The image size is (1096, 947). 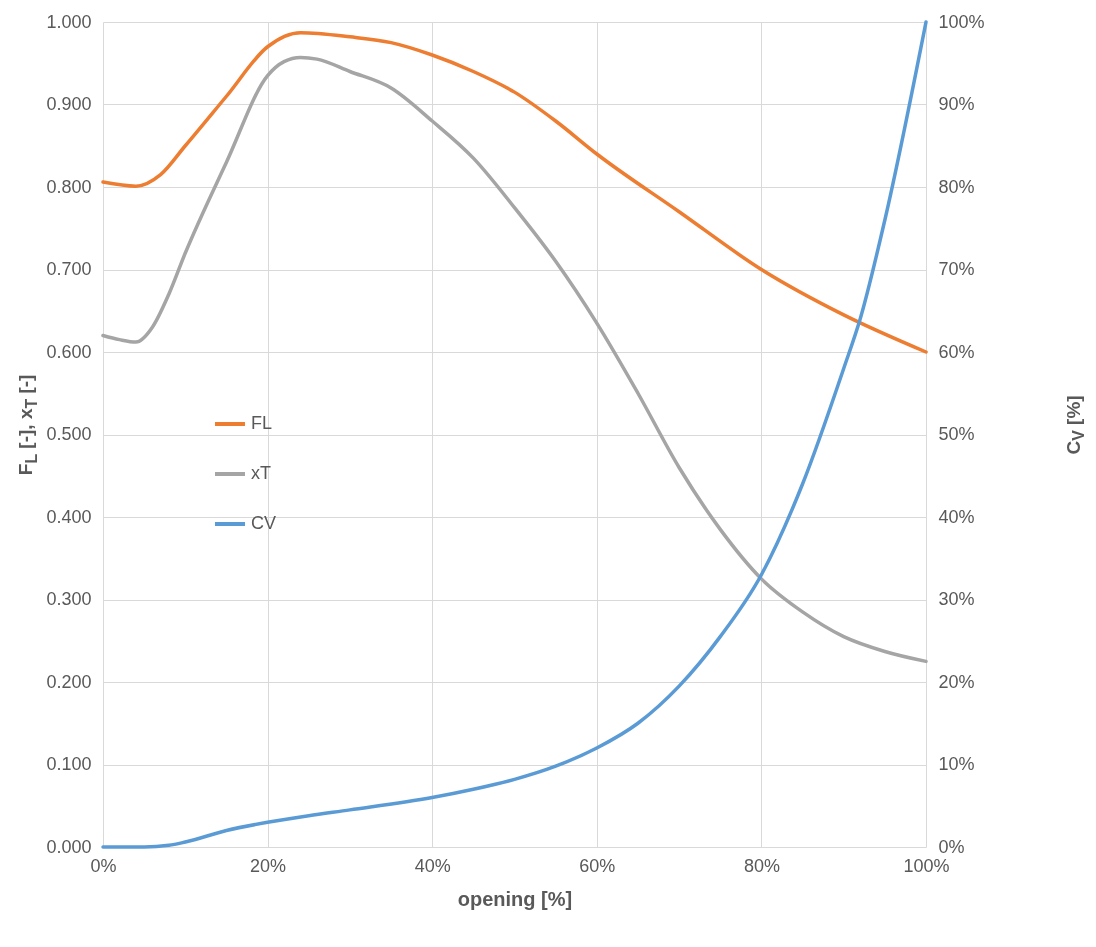 I want to click on y-tick-label: 0.400, so click(x=69, y=516).